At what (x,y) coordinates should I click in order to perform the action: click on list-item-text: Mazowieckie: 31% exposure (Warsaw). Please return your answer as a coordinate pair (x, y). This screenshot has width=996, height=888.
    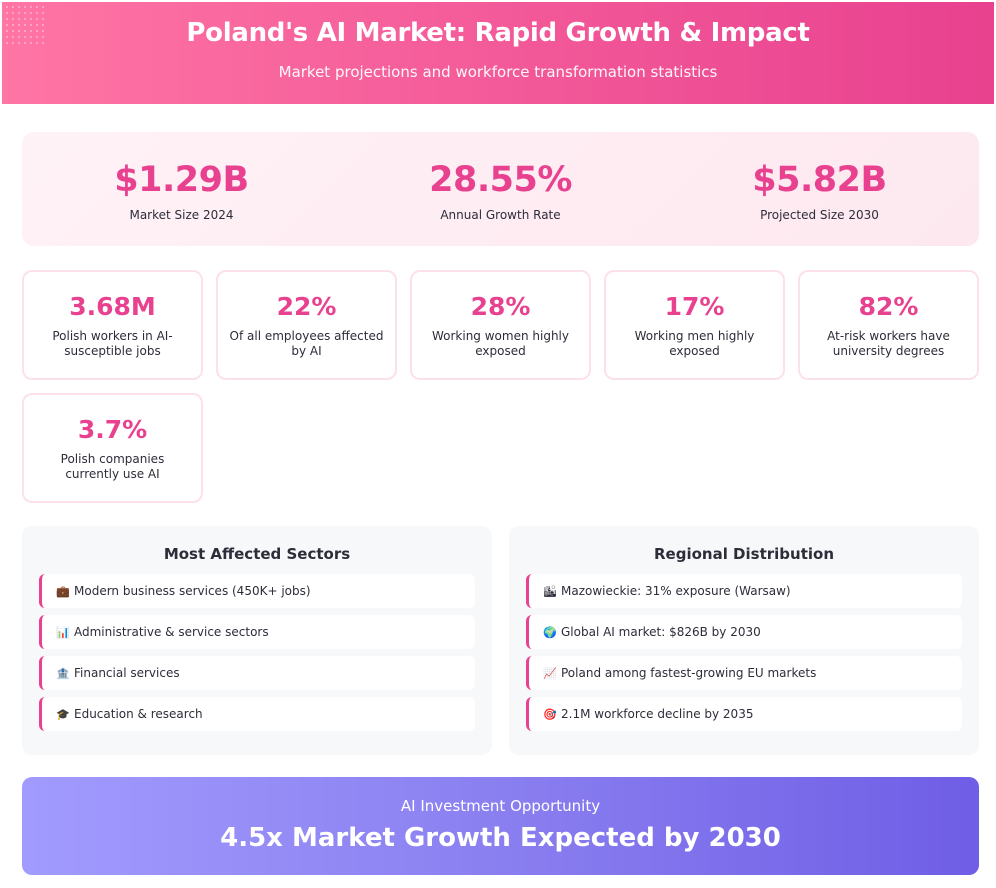
    Looking at the image, I should click on (676, 591).